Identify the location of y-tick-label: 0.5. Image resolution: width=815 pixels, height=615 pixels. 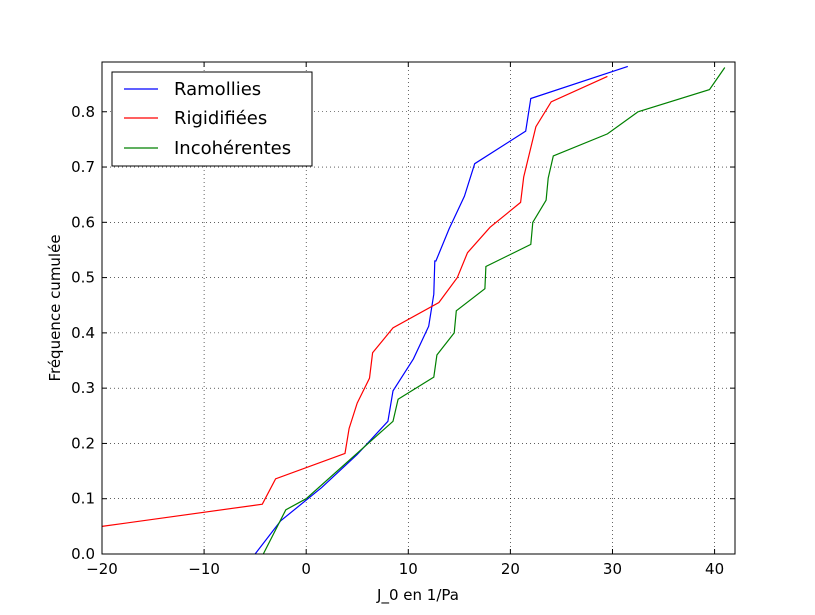
(83, 278).